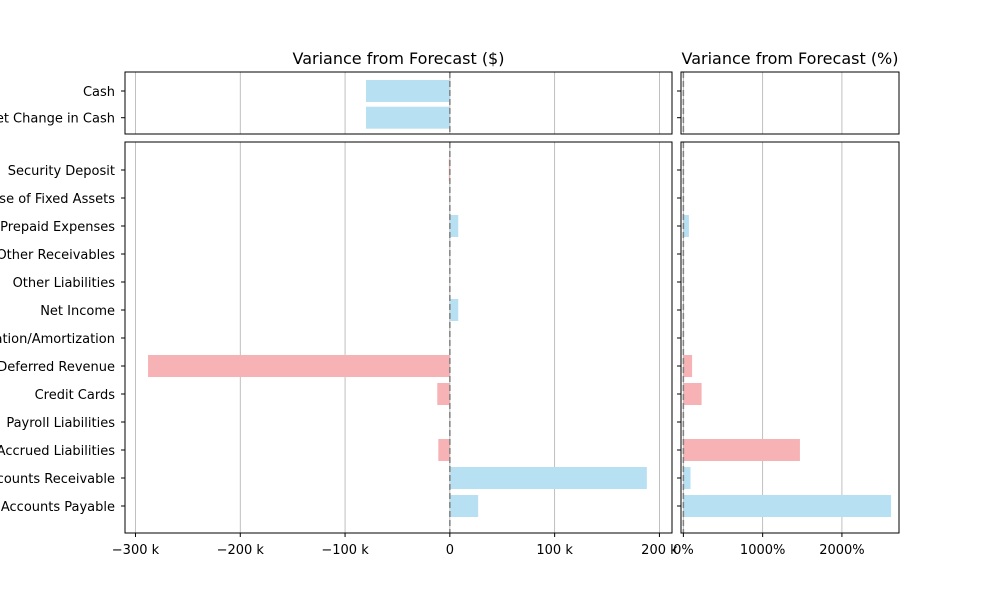  I want to click on percent-bottom-axes, so click(788, 339).